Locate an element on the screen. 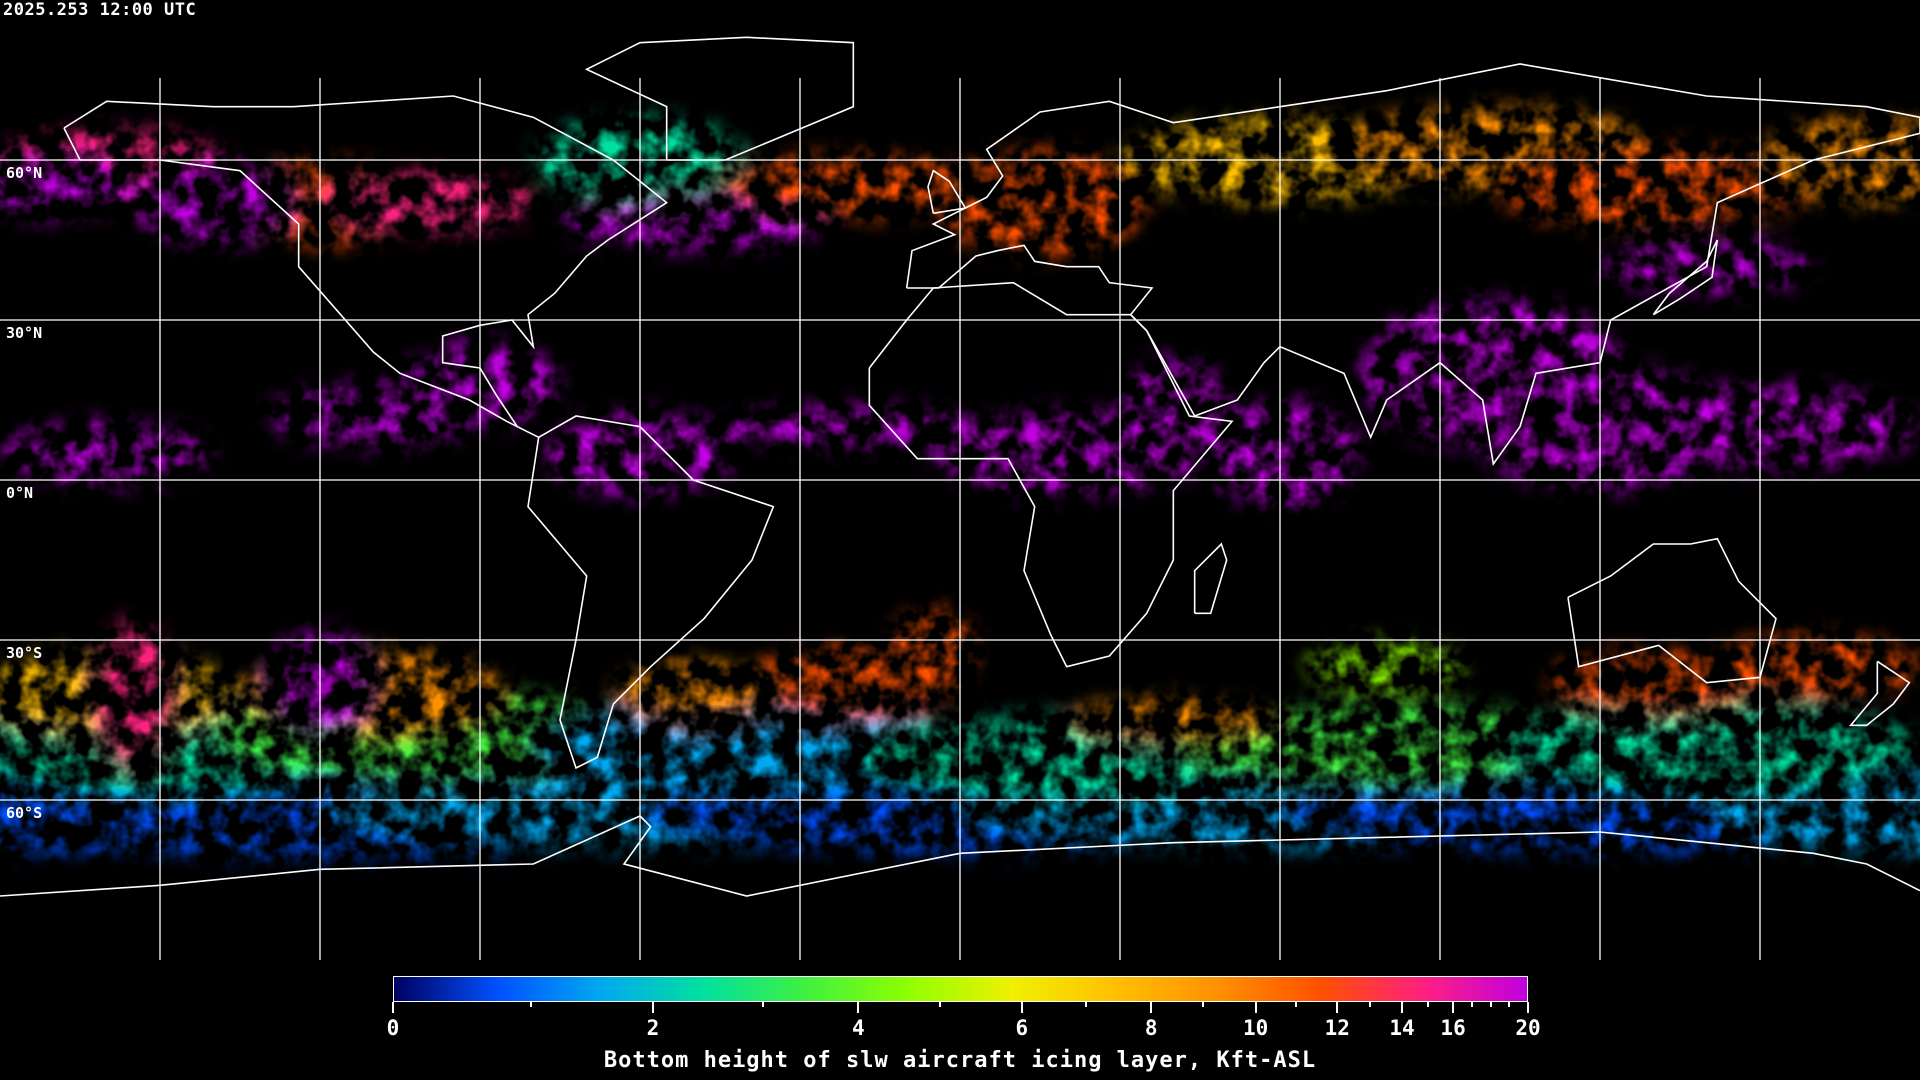 The image size is (1920, 1080). colorbar is located at coordinates (960, 989).